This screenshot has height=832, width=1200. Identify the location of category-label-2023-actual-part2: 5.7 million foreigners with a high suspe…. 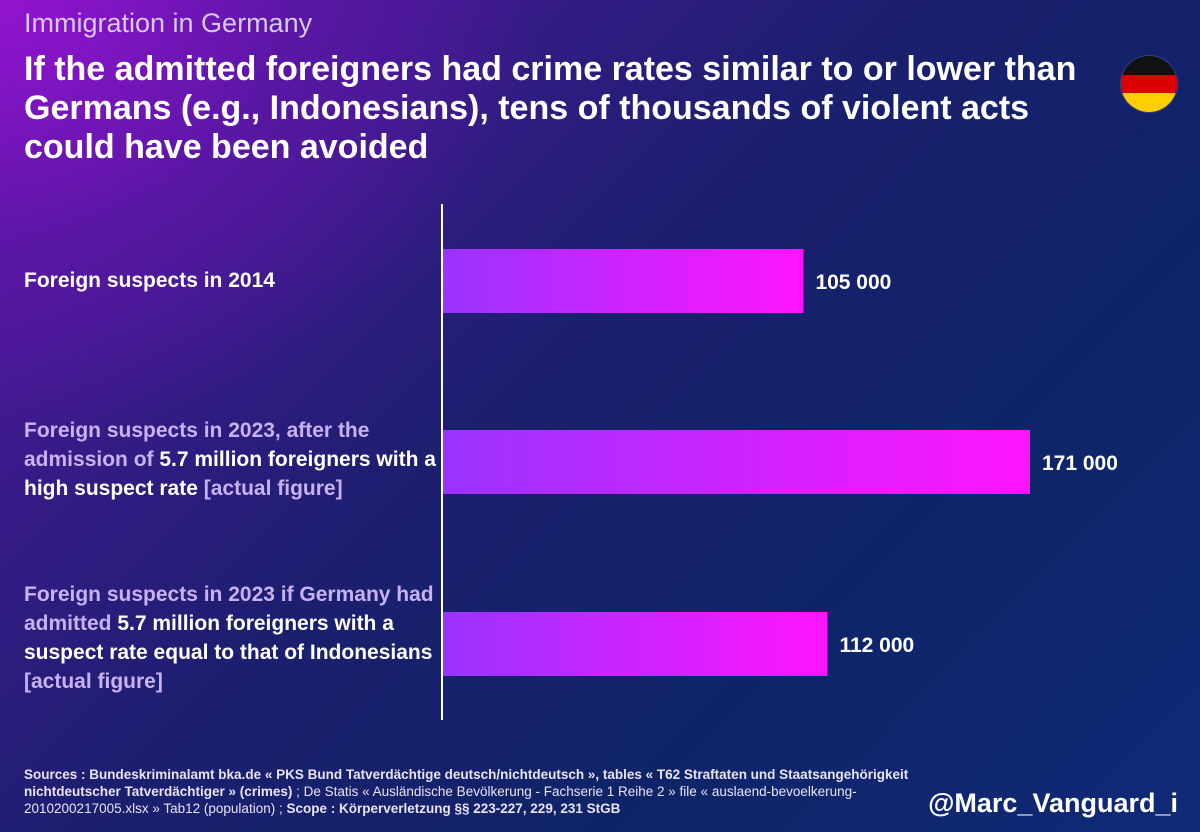
(230, 474).